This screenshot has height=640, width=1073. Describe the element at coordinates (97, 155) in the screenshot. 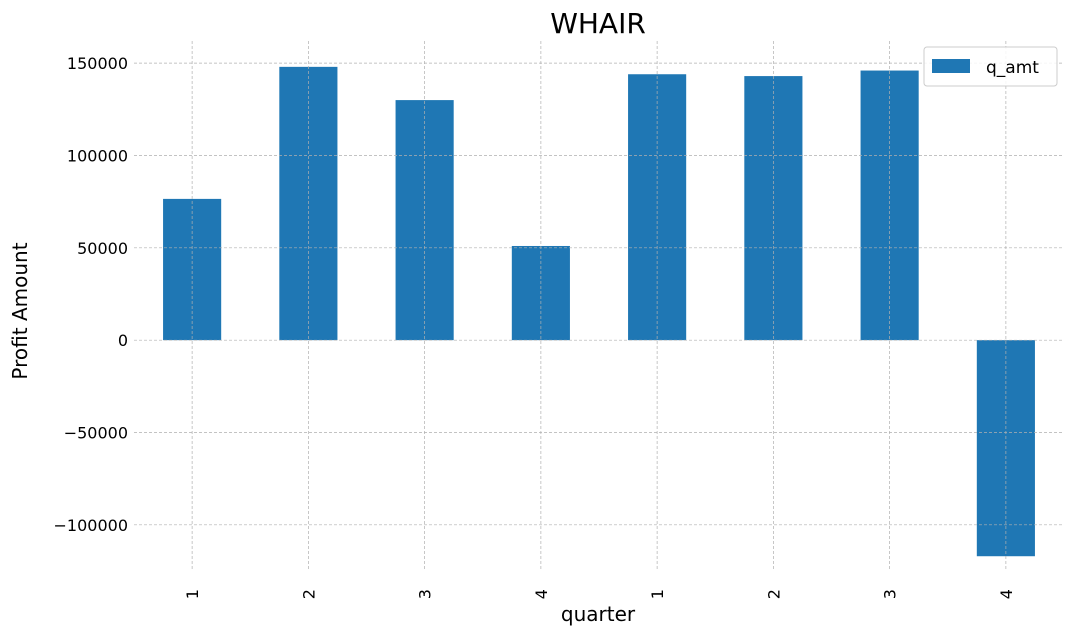

I see `y-tick-label: 100000` at that location.